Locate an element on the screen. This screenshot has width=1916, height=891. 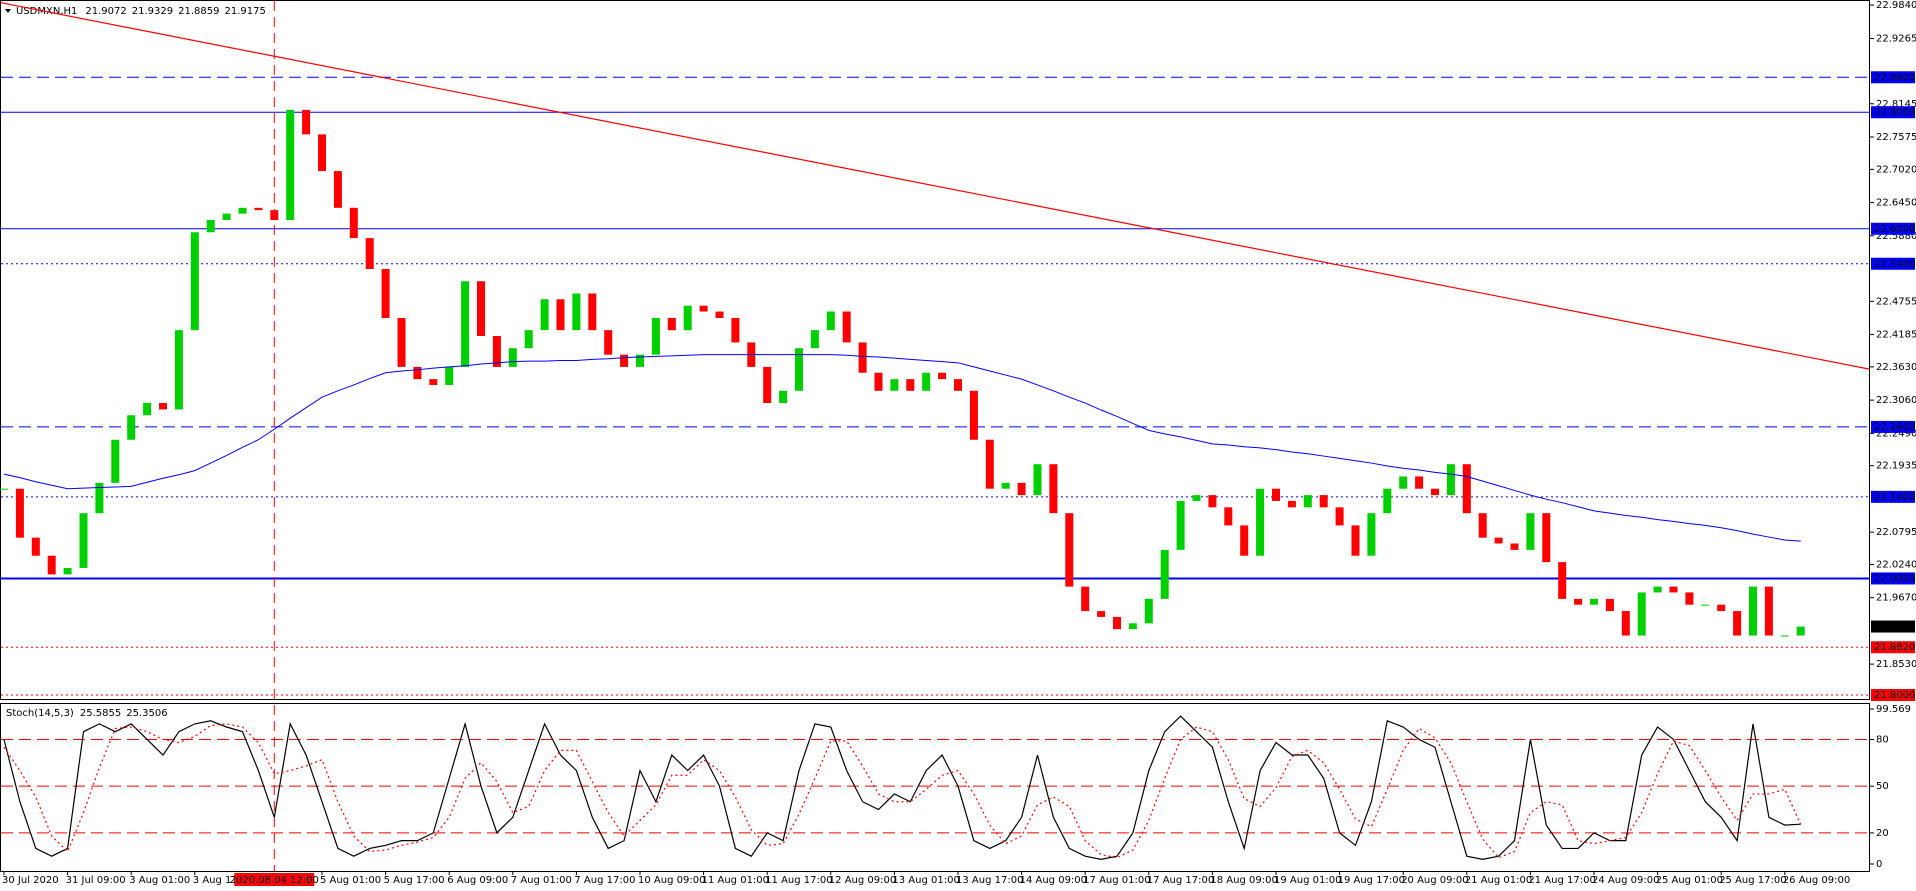
x-tick-label: 11 Aug 01:00 is located at coordinates (735, 880).